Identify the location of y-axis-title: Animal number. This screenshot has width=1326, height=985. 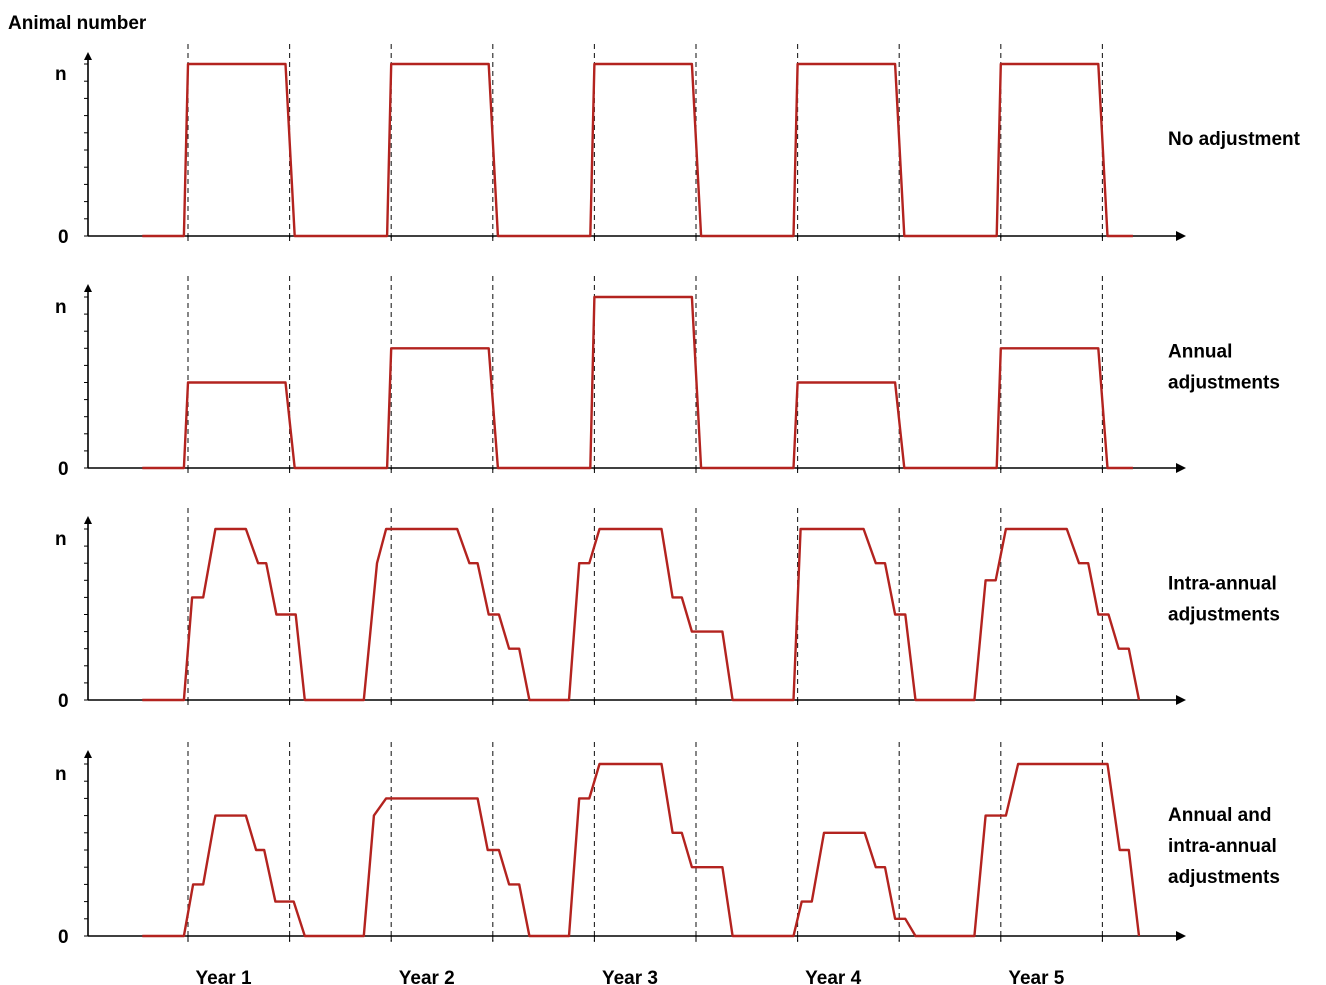
(77, 23).